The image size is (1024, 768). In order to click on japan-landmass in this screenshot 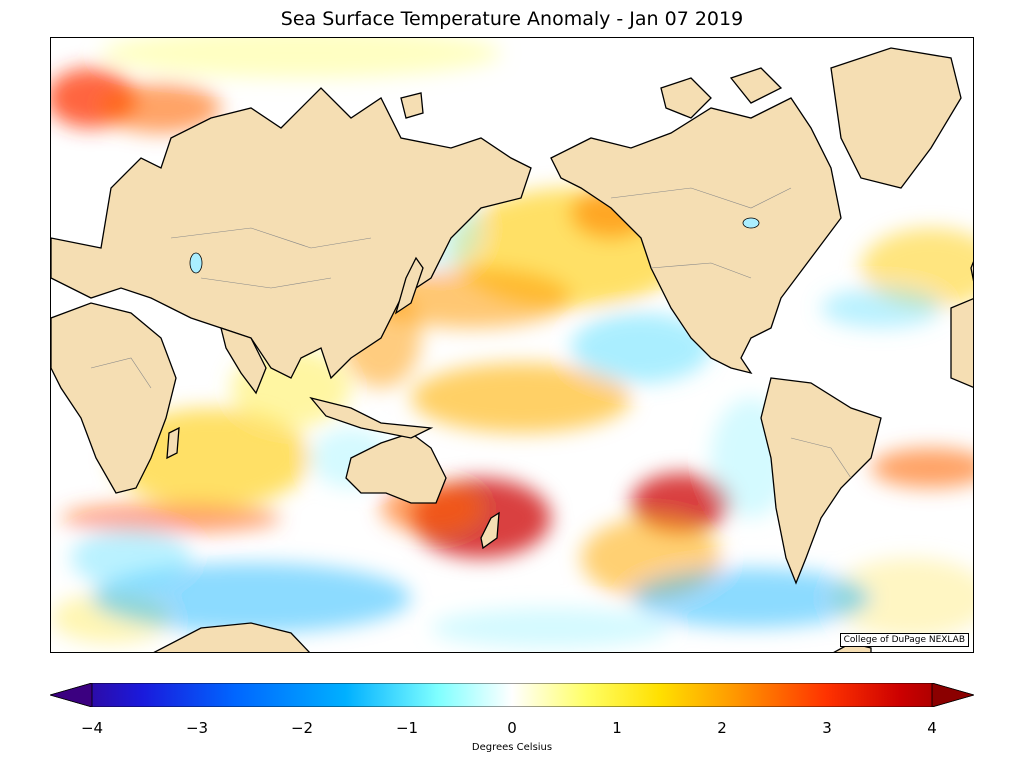, I will do `click(409, 285)`.